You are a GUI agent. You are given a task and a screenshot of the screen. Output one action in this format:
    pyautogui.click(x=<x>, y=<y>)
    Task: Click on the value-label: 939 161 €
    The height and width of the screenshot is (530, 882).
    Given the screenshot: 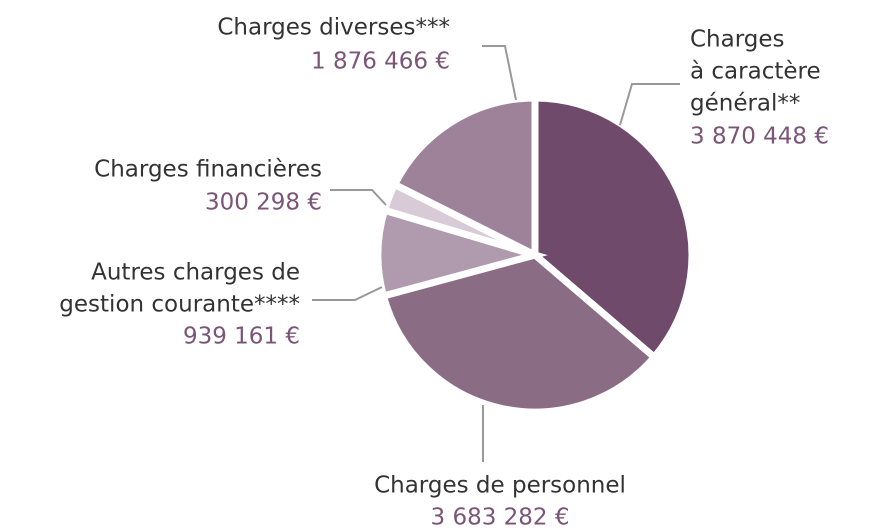 What is the action you would take?
    pyautogui.click(x=241, y=337)
    